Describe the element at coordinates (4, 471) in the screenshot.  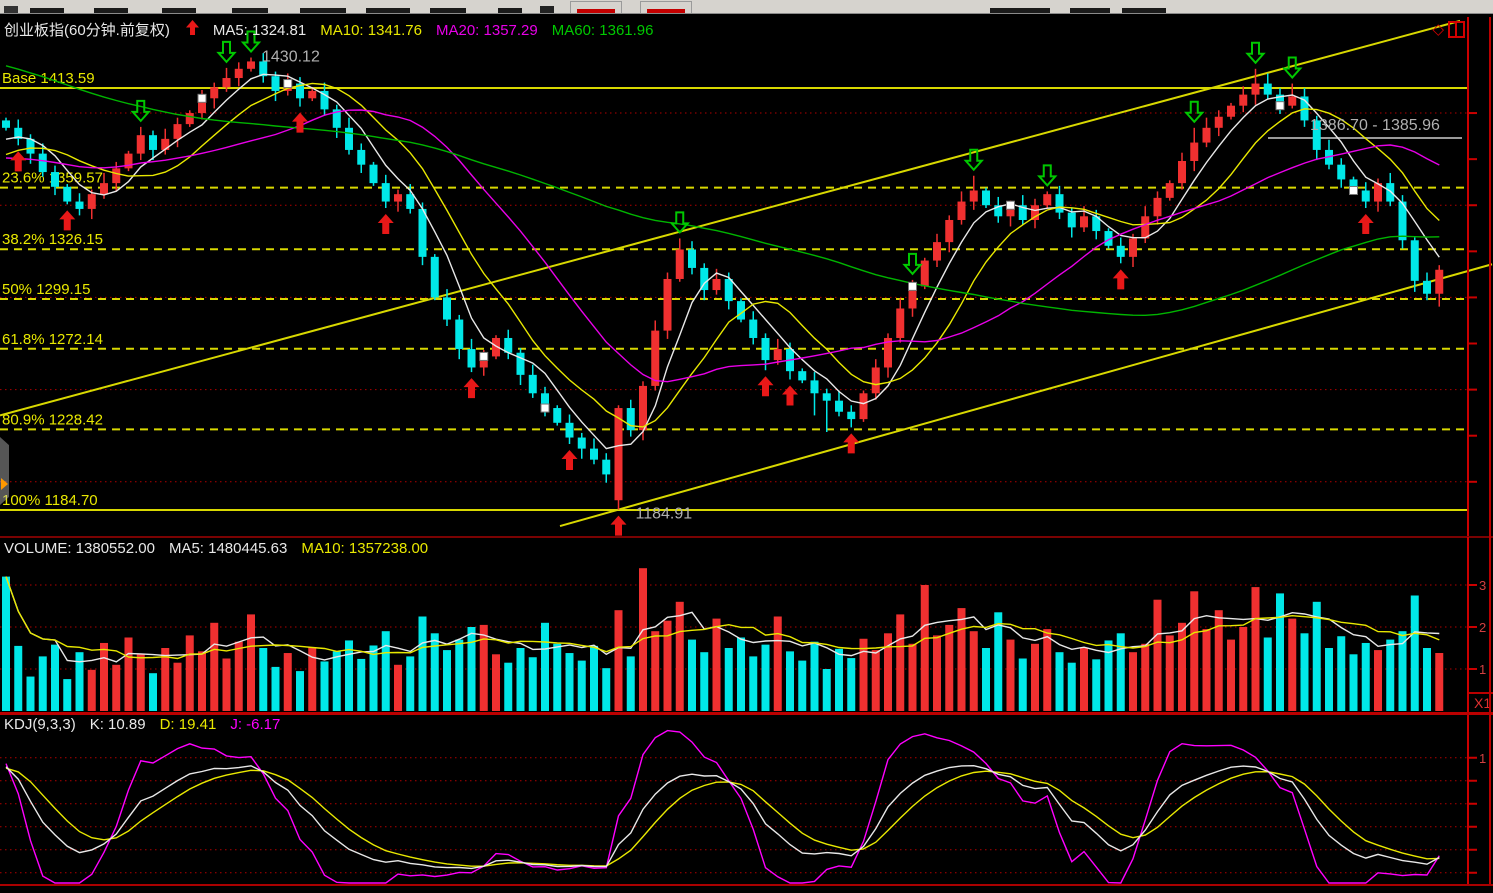
I see `side-panel-handle` at that location.